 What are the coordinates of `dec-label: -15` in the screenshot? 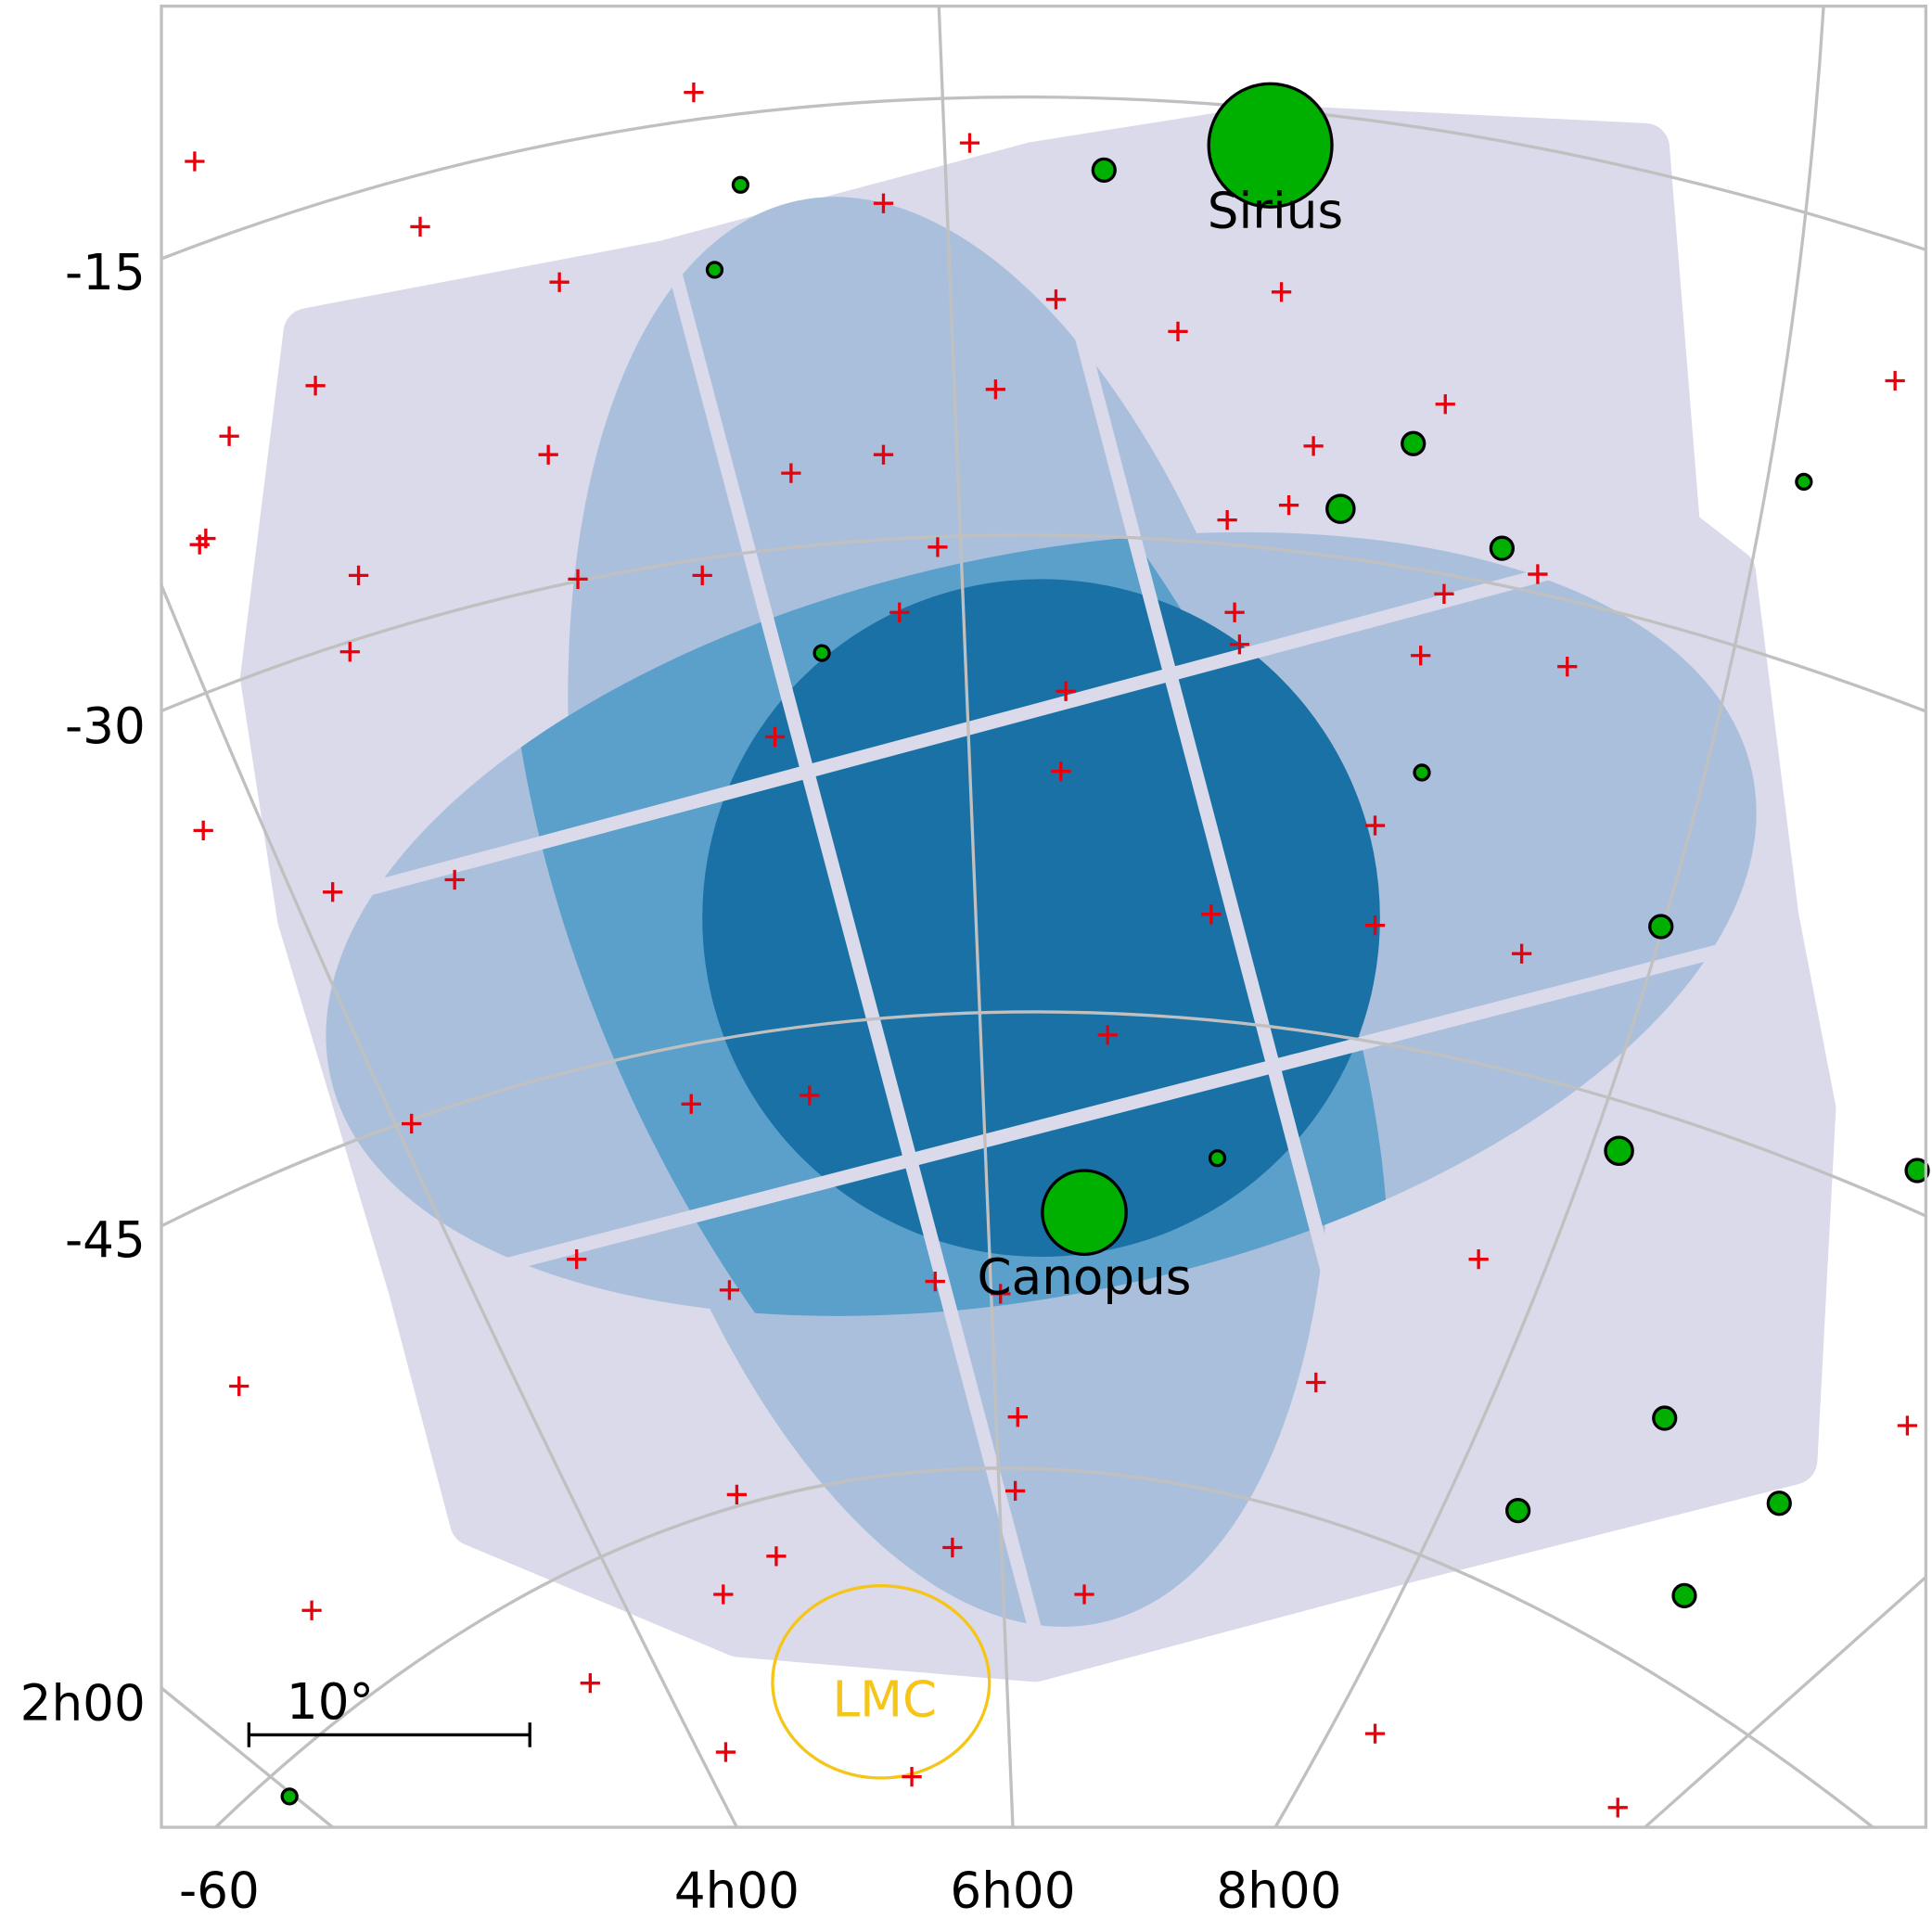 It's located at (105, 272).